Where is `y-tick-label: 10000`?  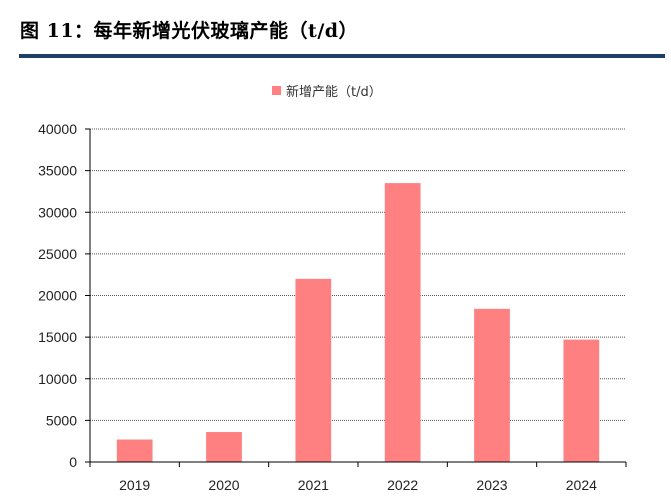 y-tick-label: 10000 is located at coordinates (57, 379).